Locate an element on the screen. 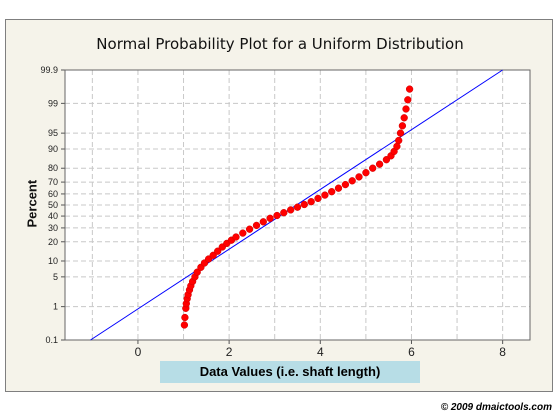 The height and width of the screenshot is (420, 560). y-tick-label: 80 is located at coordinates (53, 168).